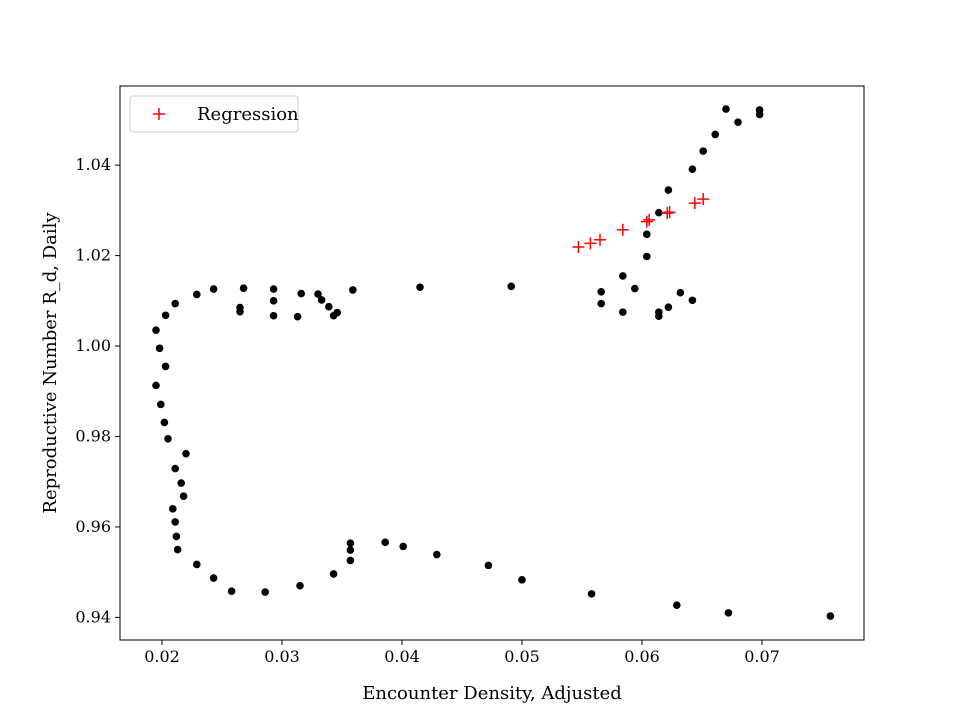 This screenshot has width=960, height=720. What do you see at coordinates (492, 693) in the screenshot?
I see `x-axis-label: Encounter Density, Adjusted` at bounding box center [492, 693].